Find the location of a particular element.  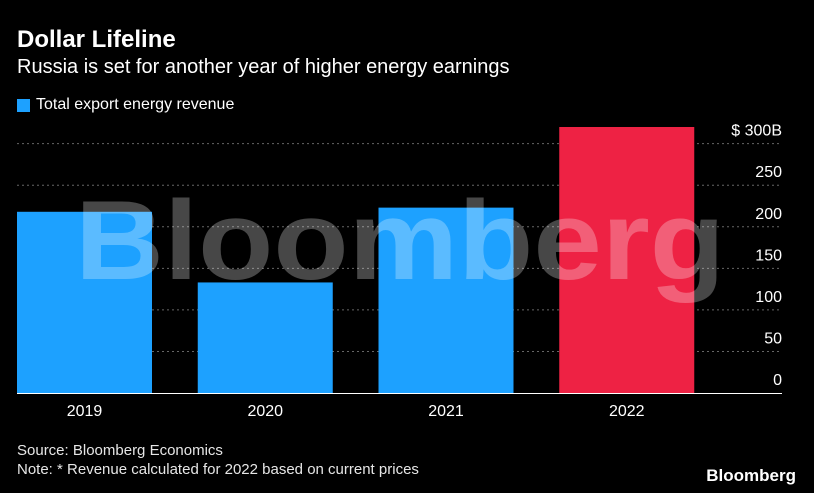

source-text: Source: Bloomberg Economics is located at coordinates (120, 450).